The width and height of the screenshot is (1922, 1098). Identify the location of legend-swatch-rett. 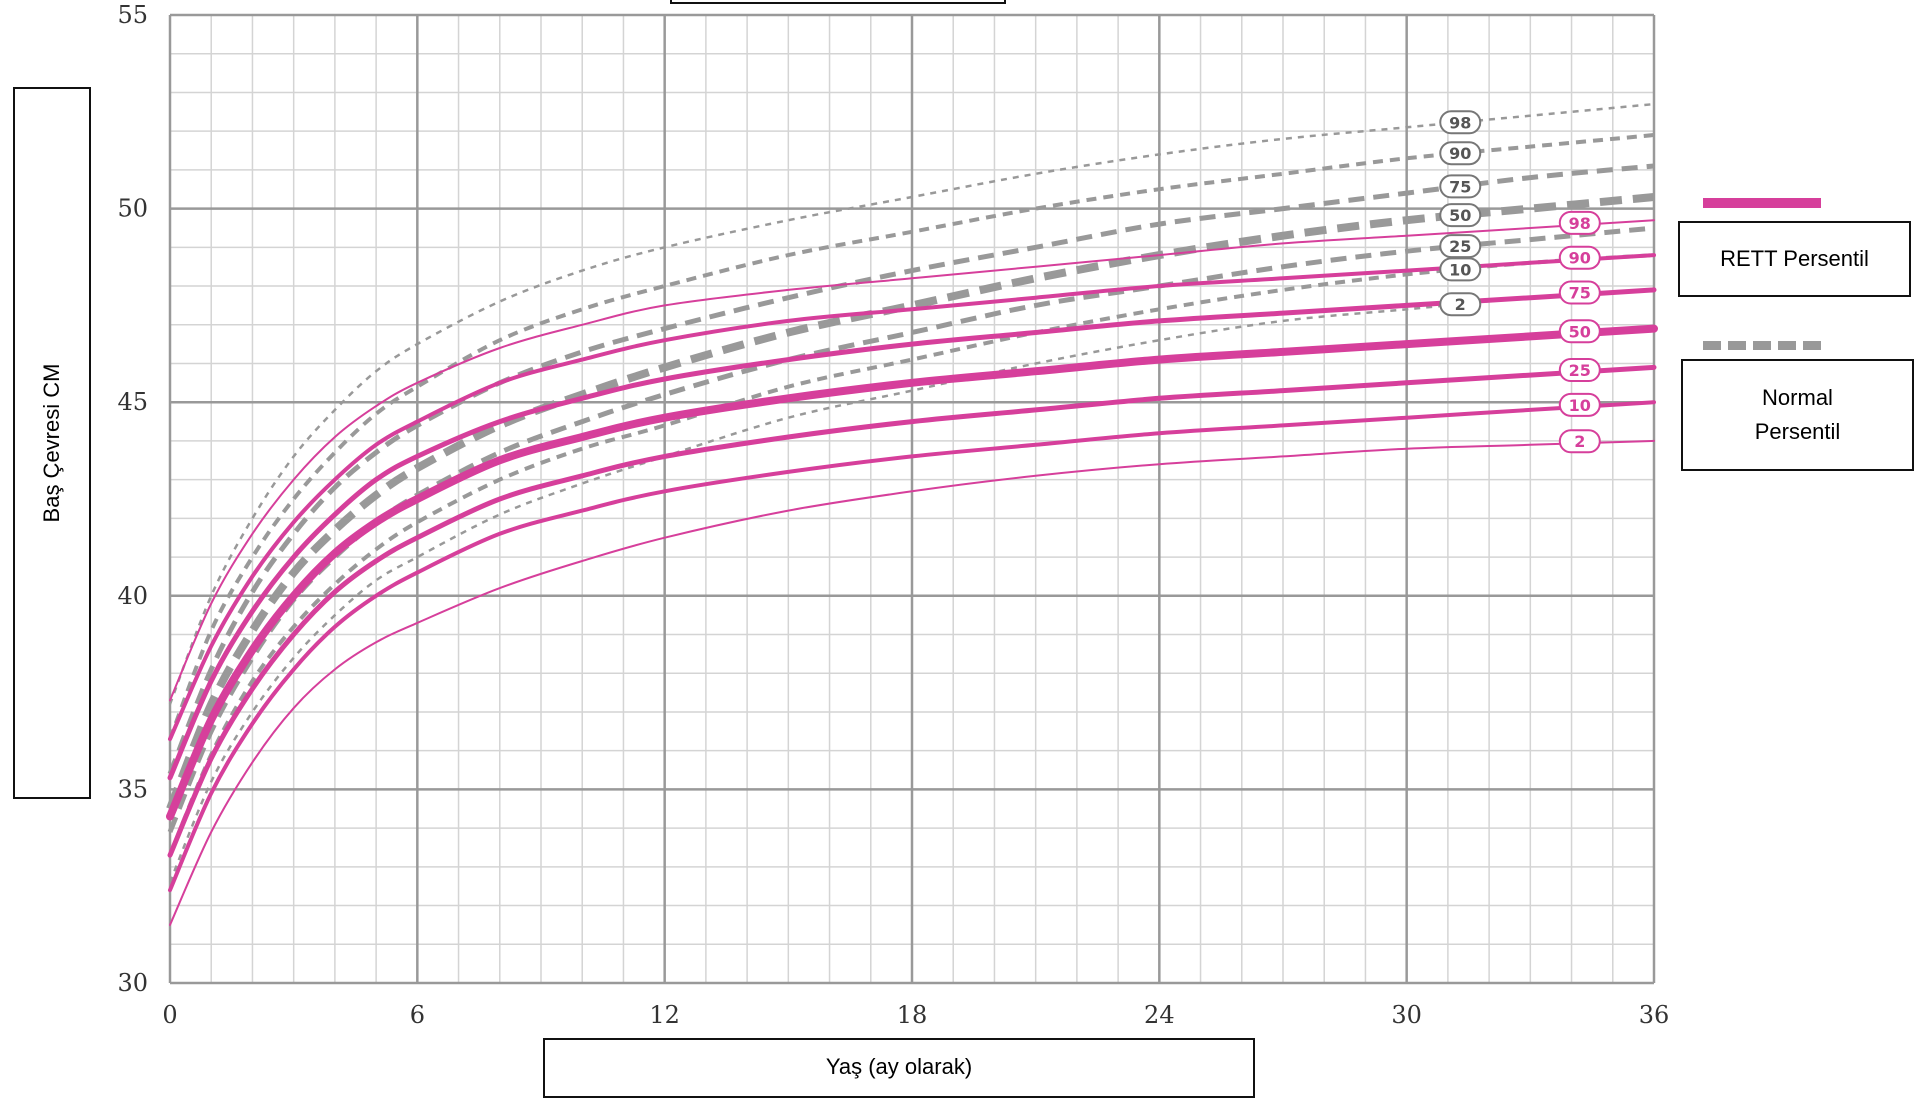
(1762, 203).